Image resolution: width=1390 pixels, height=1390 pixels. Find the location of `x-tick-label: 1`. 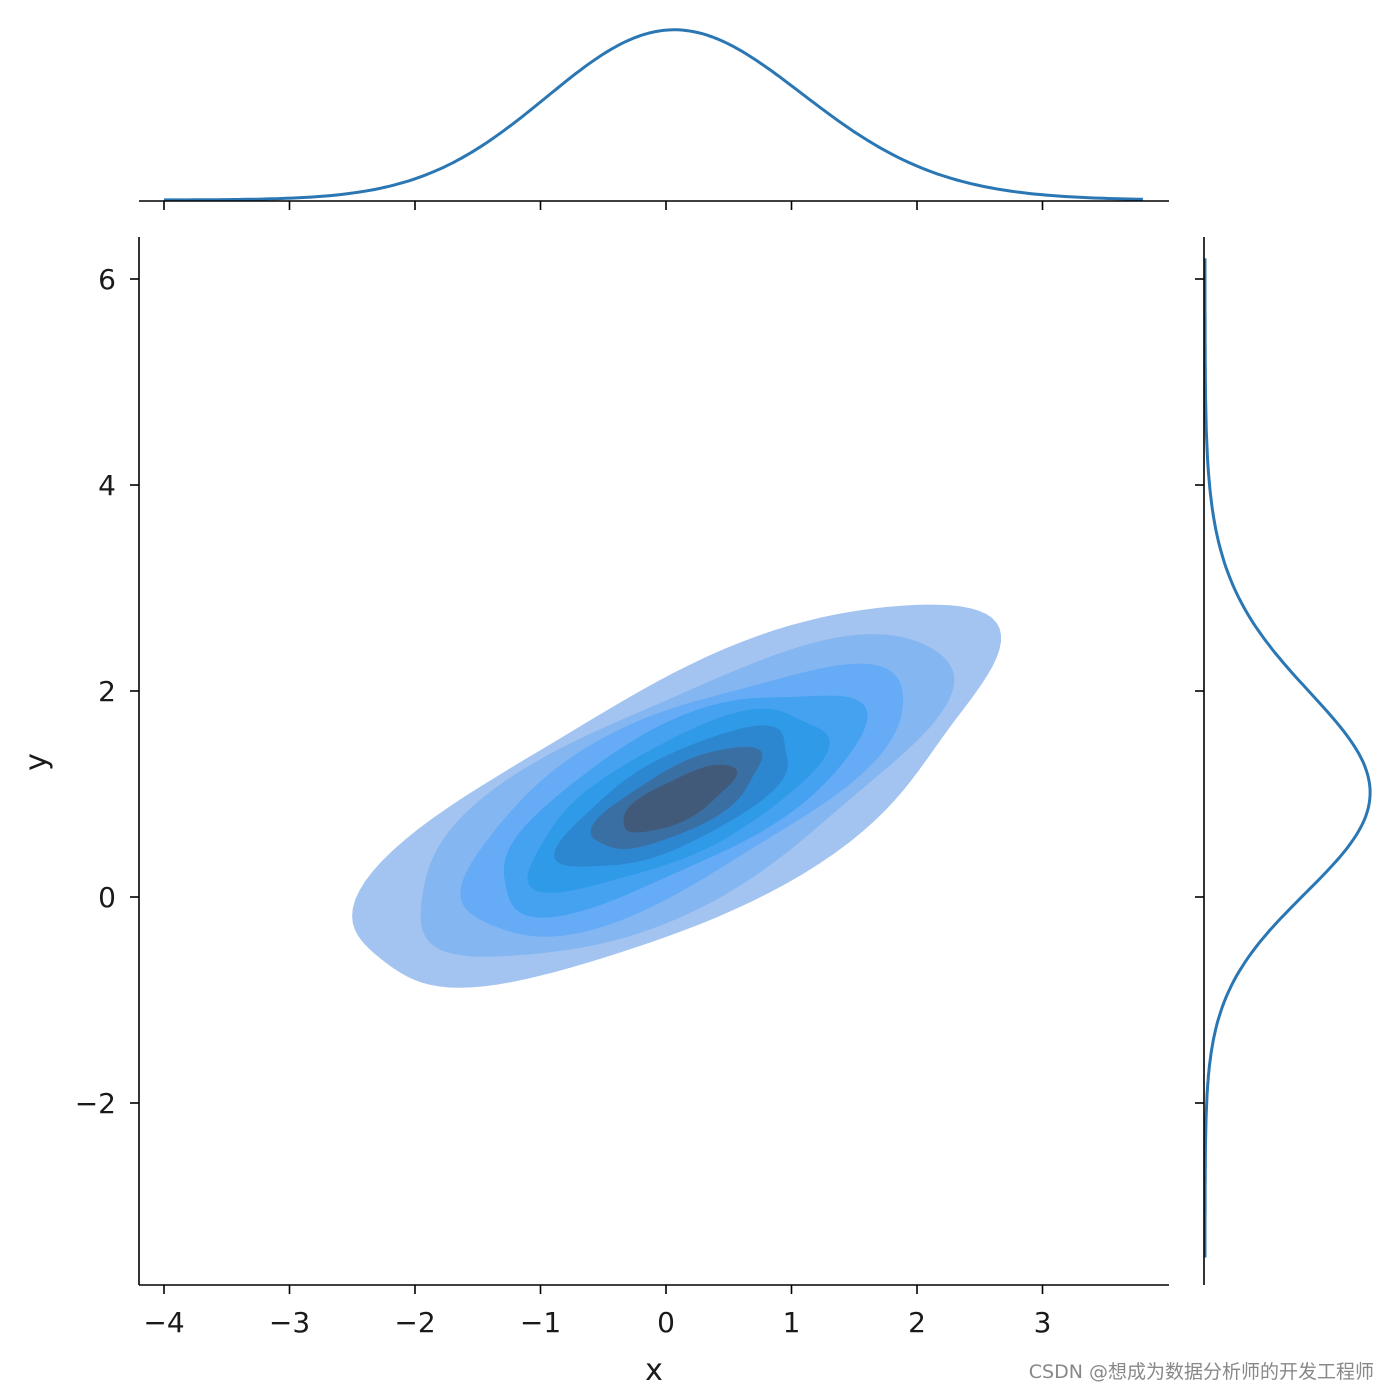

x-tick-label: 1 is located at coordinates (792, 1322).